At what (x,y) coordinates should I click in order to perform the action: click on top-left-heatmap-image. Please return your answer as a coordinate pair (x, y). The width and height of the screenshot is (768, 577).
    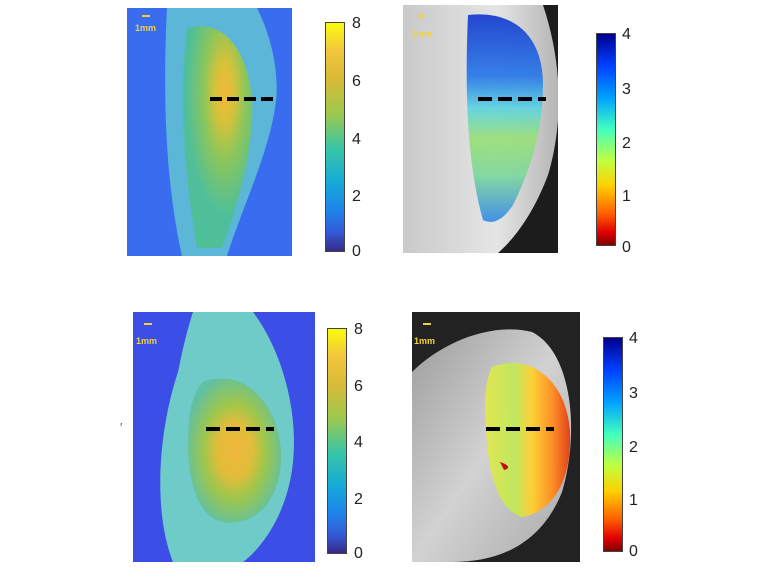
    Looking at the image, I should click on (209, 132).